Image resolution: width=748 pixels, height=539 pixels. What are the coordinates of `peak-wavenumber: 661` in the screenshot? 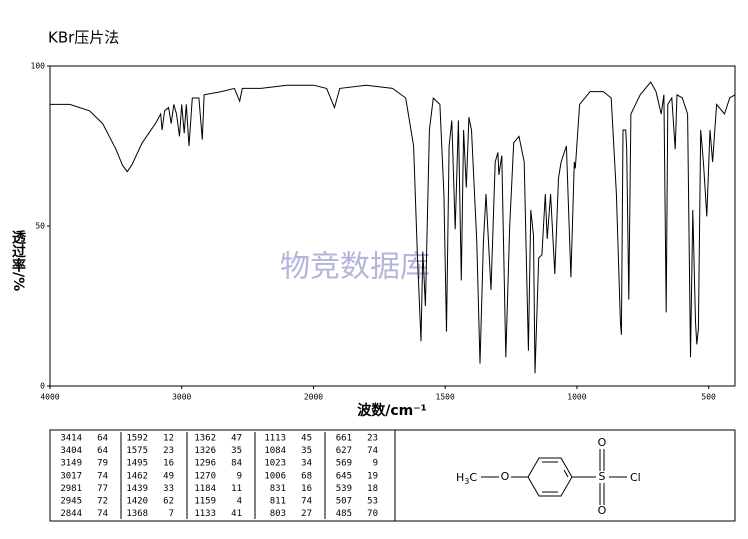 It's located at (344, 439).